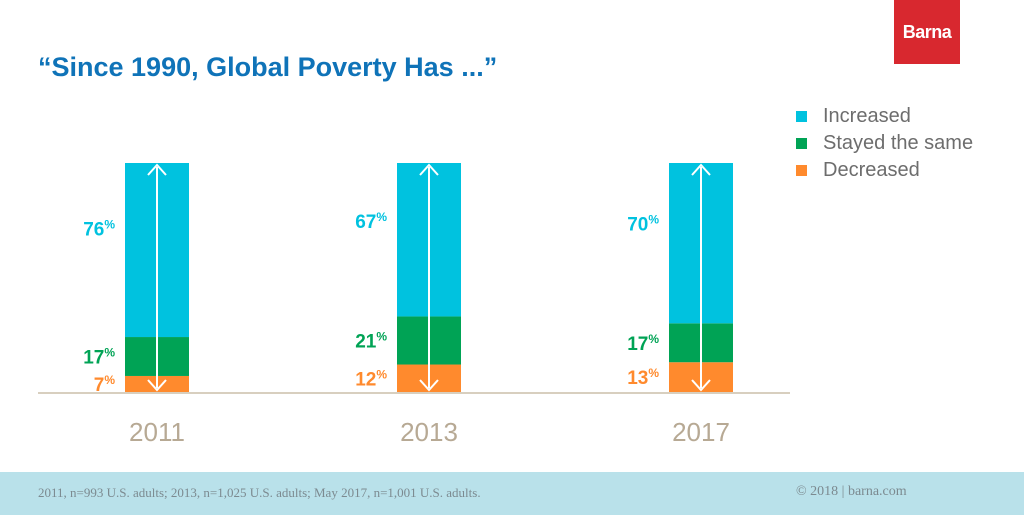 The width and height of the screenshot is (1024, 515). What do you see at coordinates (105, 384) in the screenshot?
I see `data-label-decreased-2011: 7%` at bounding box center [105, 384].